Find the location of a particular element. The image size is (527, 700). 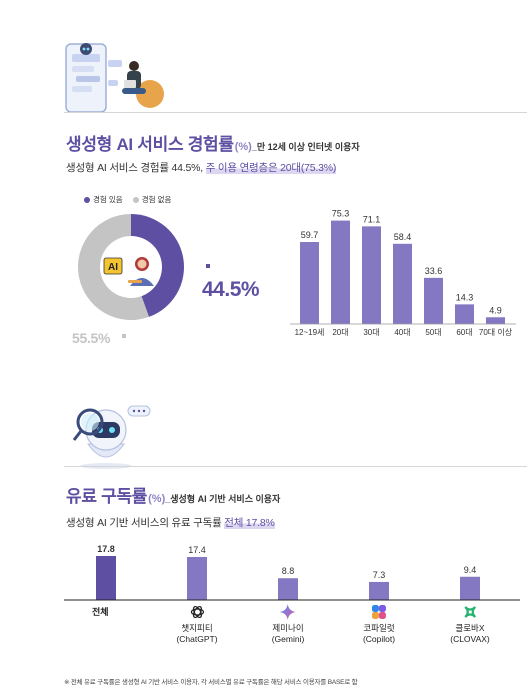

age-bar-category: 70대 이상 is located at coordinates (496, 332).